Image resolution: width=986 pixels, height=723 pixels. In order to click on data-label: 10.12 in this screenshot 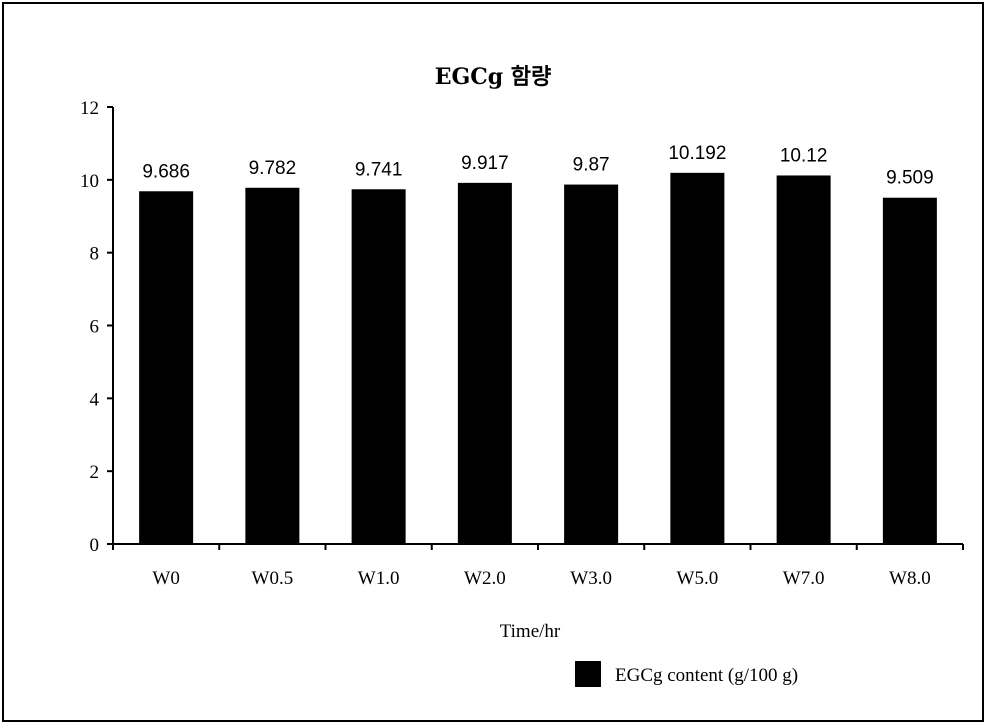, I will do `click(804, 155)`.